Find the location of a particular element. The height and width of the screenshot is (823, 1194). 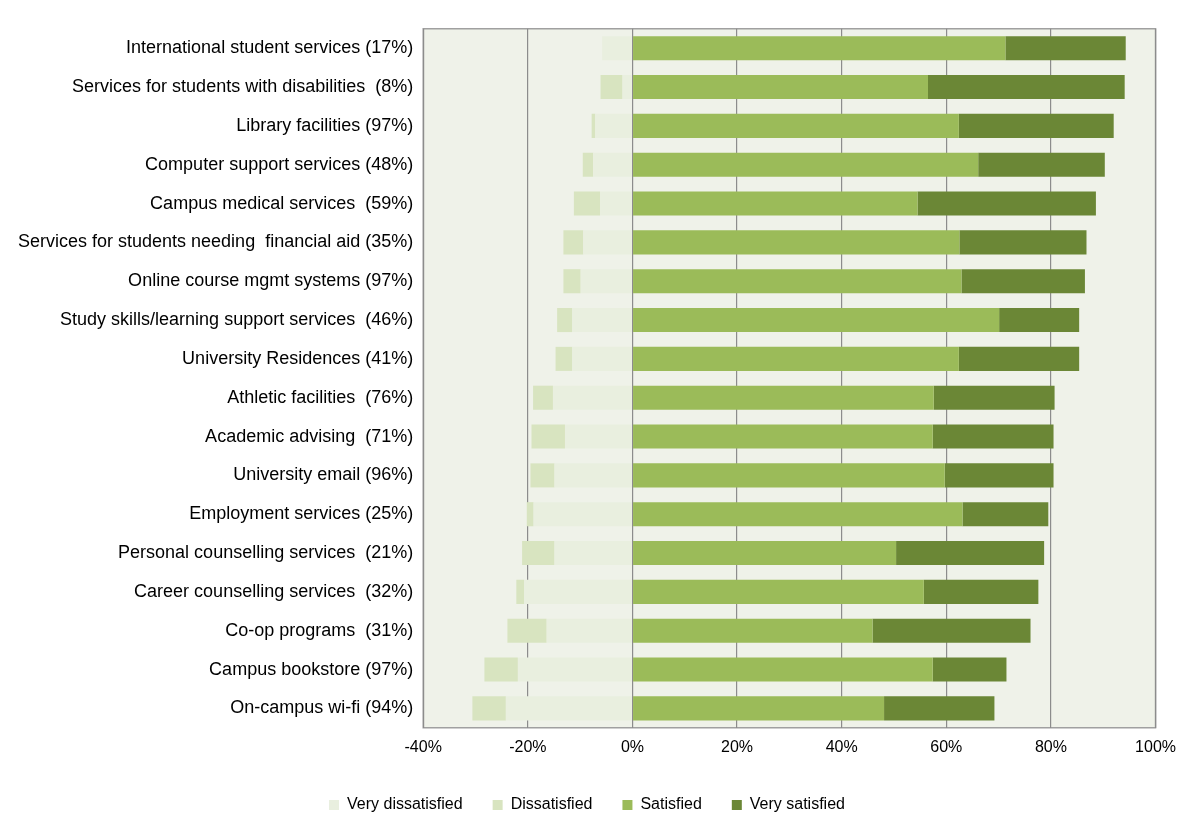

y-tick-label: University email (96%) is located at coordinates (323, 474).